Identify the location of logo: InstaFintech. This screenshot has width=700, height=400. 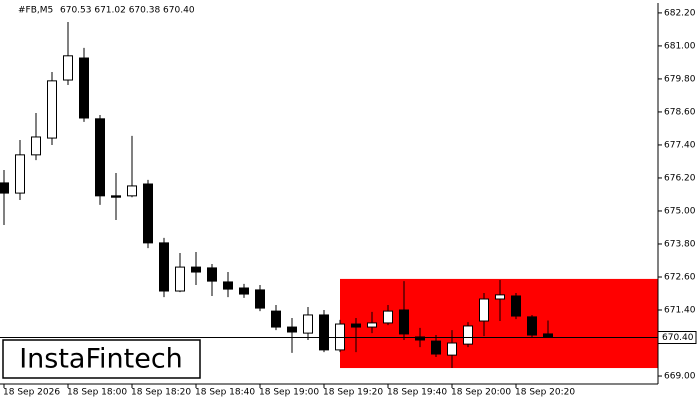
(101, 359).